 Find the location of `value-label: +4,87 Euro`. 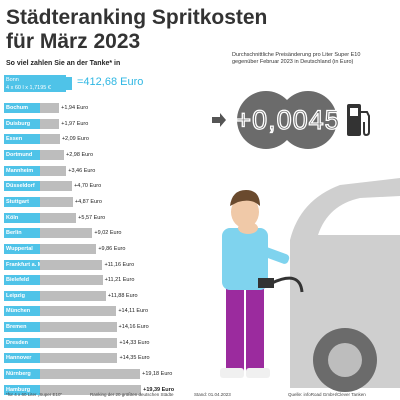

value-label: +4,87 Euro is located at coordinates (88, 201).